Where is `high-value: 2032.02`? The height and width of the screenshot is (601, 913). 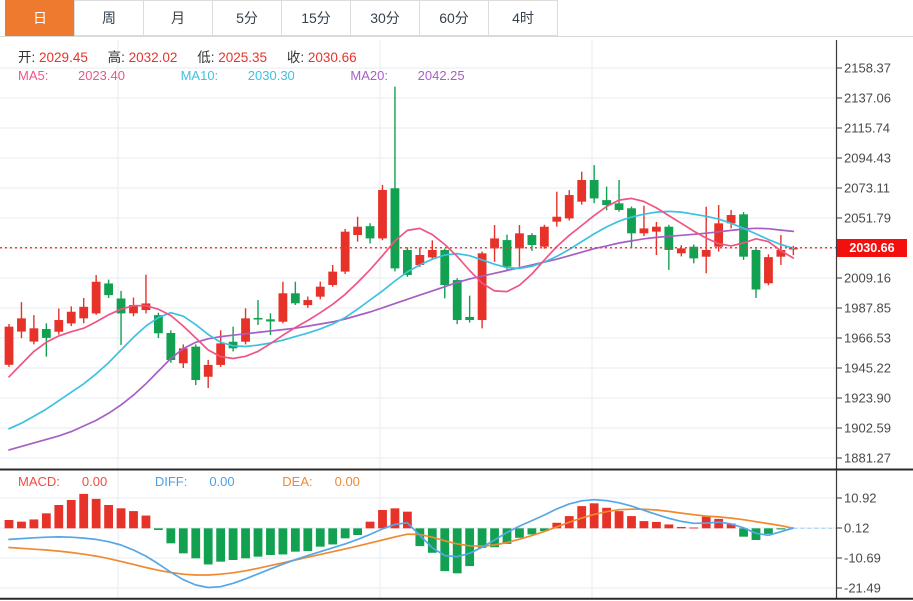 high-value: 2032.02 is located at coordinates (153, 57).